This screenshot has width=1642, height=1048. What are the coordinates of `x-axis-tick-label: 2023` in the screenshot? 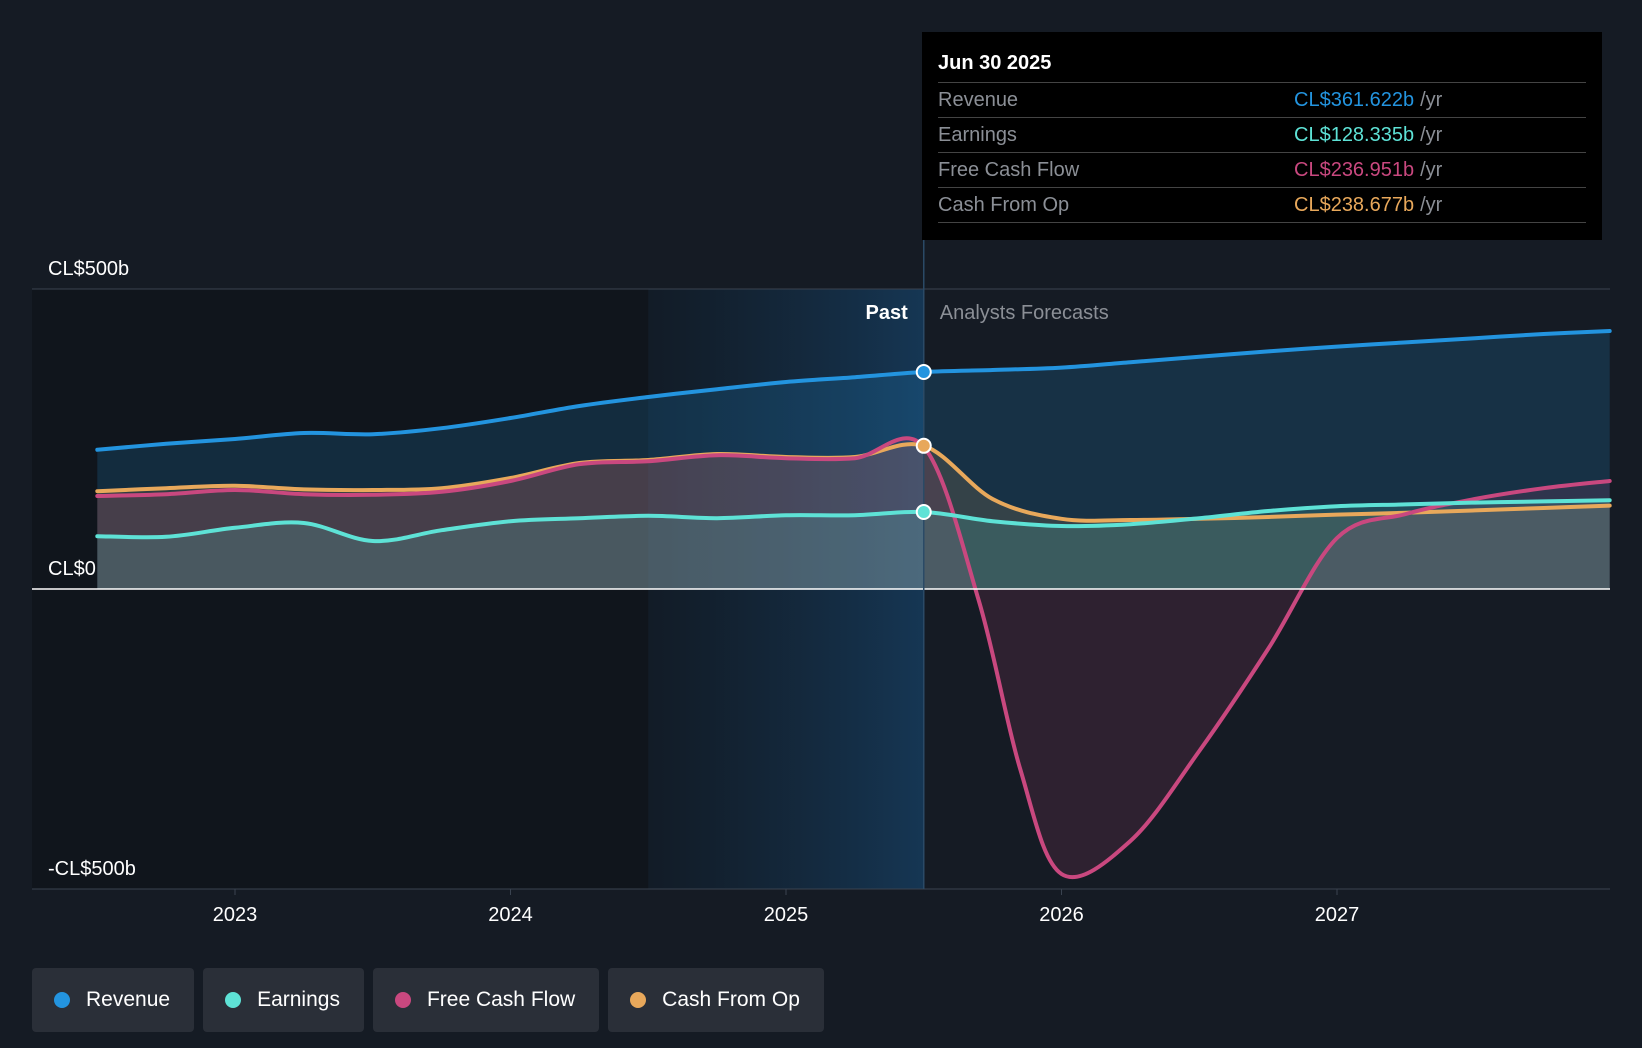 It's located at (235, 915).